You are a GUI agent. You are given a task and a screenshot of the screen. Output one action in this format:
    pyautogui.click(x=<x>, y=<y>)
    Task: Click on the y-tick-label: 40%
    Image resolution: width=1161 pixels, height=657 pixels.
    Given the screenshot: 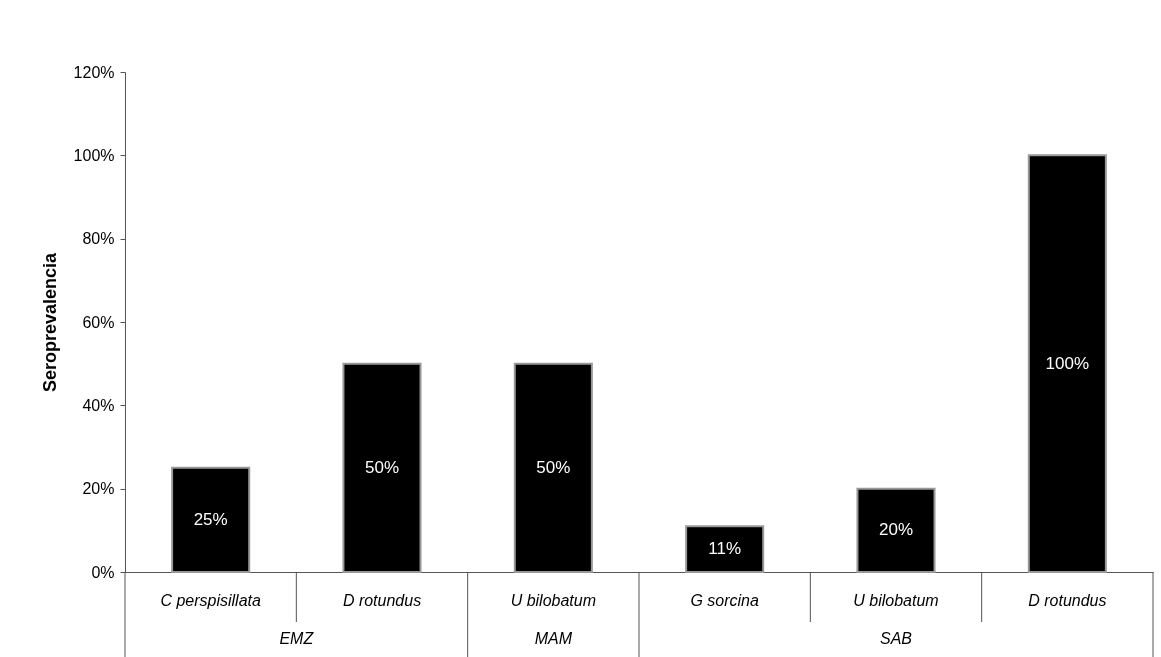 What is the action you would take?
    pyautogui.click(x=98, y=405)
    